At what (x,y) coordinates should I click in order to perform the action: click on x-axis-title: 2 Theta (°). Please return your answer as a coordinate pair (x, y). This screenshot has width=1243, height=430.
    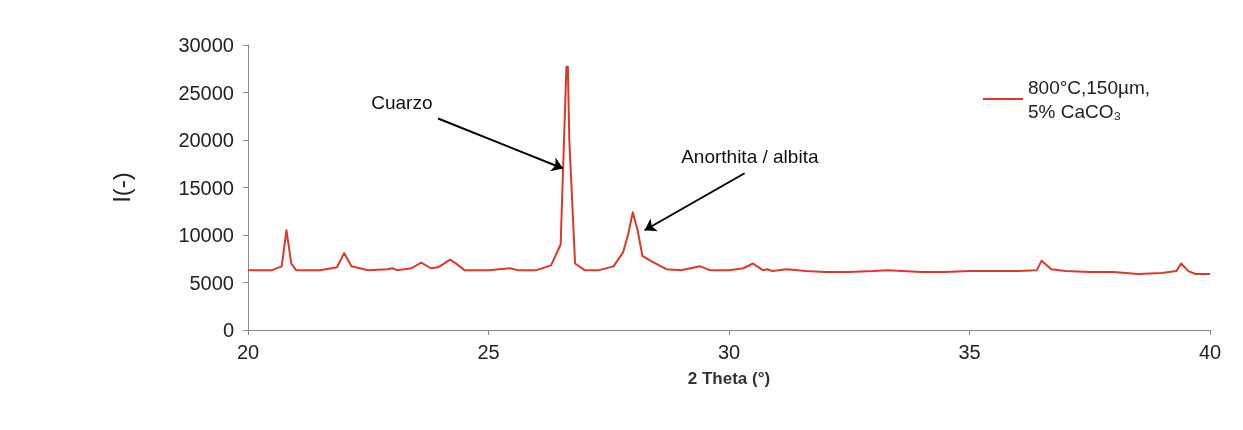
    Looking at the image, I should click on (729, 378).